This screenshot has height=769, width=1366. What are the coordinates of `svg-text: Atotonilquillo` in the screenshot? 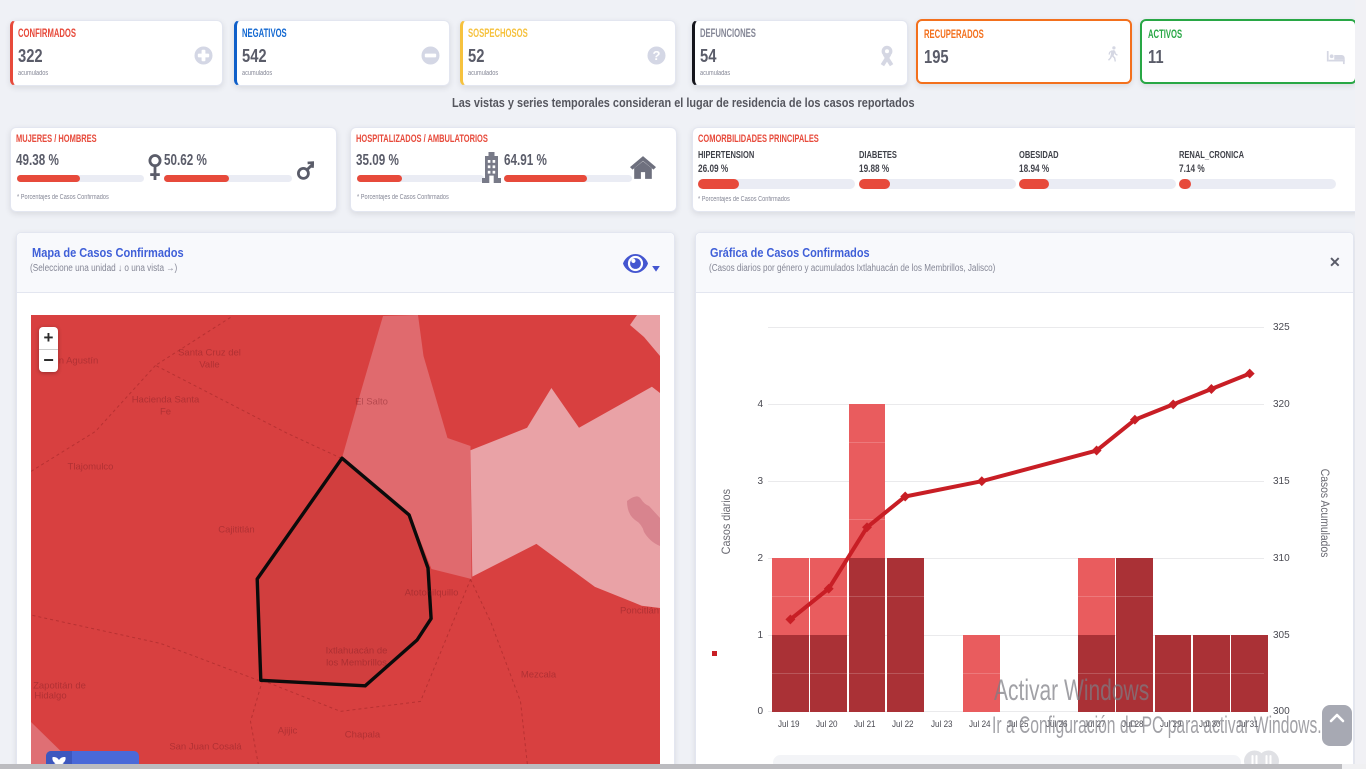 It's located at (432, 592).